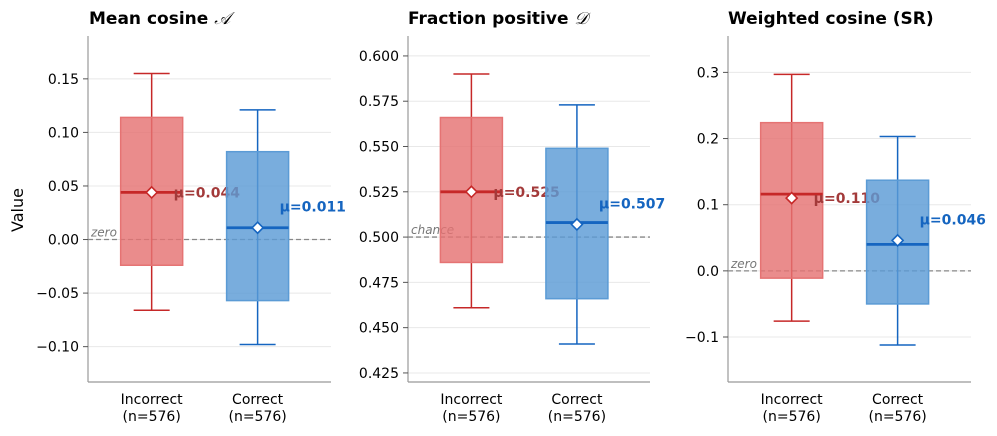 The image size is (997, 436). I want to click on chart-title: Weighted cosine (SR), so click(831, 19).